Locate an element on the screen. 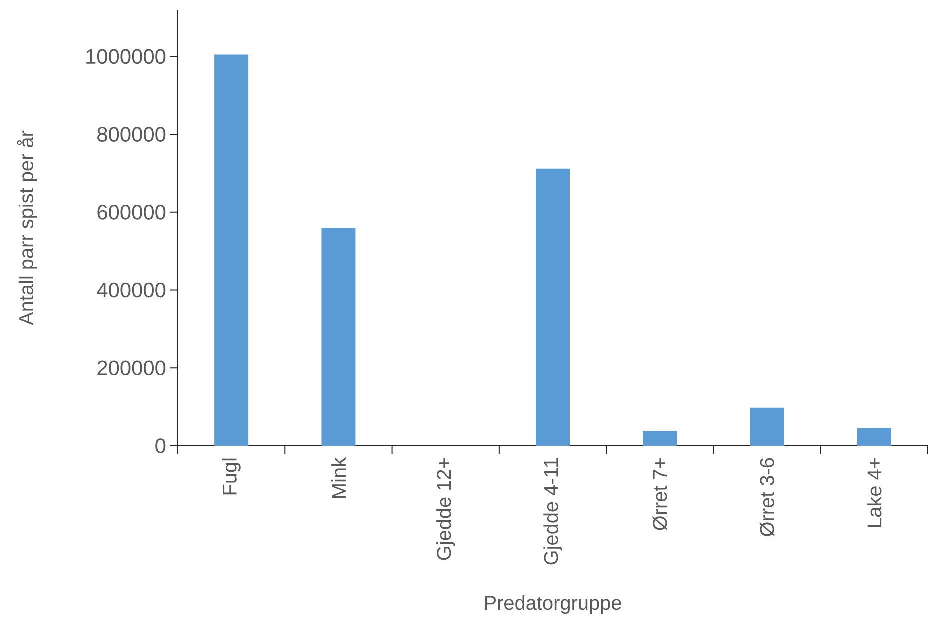 Image resolution: width=928 pixels, height=634 pixels. x-tick-label: Gjedde 12+ is located at coordinates (446, 509).